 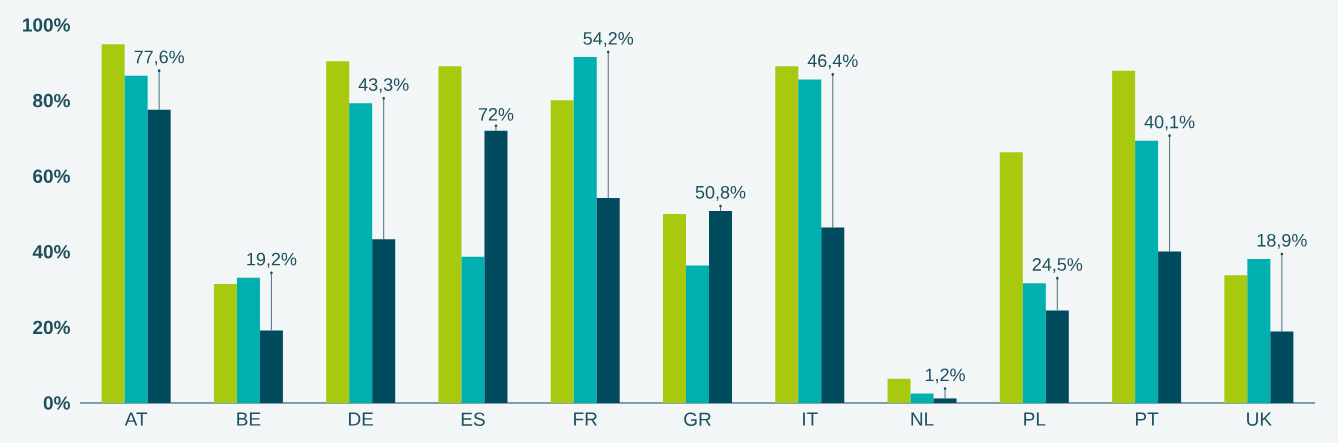 I want to click on data-label: 72%, so click(x=496, y=114).